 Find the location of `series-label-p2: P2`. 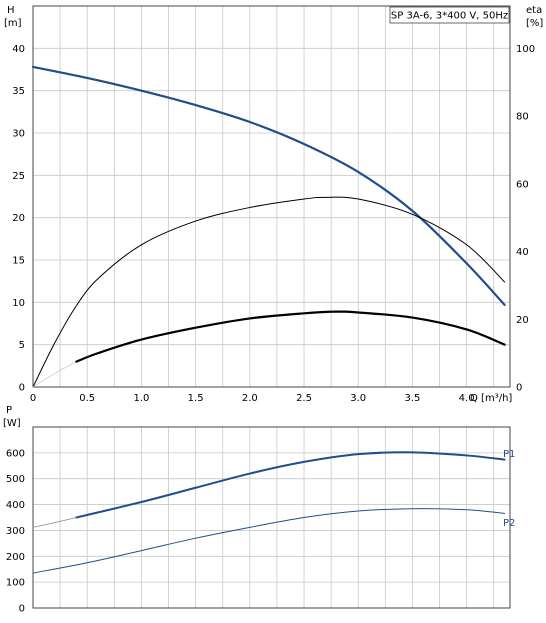

series-label-p2: P2 is located at coordinates (509, 523).